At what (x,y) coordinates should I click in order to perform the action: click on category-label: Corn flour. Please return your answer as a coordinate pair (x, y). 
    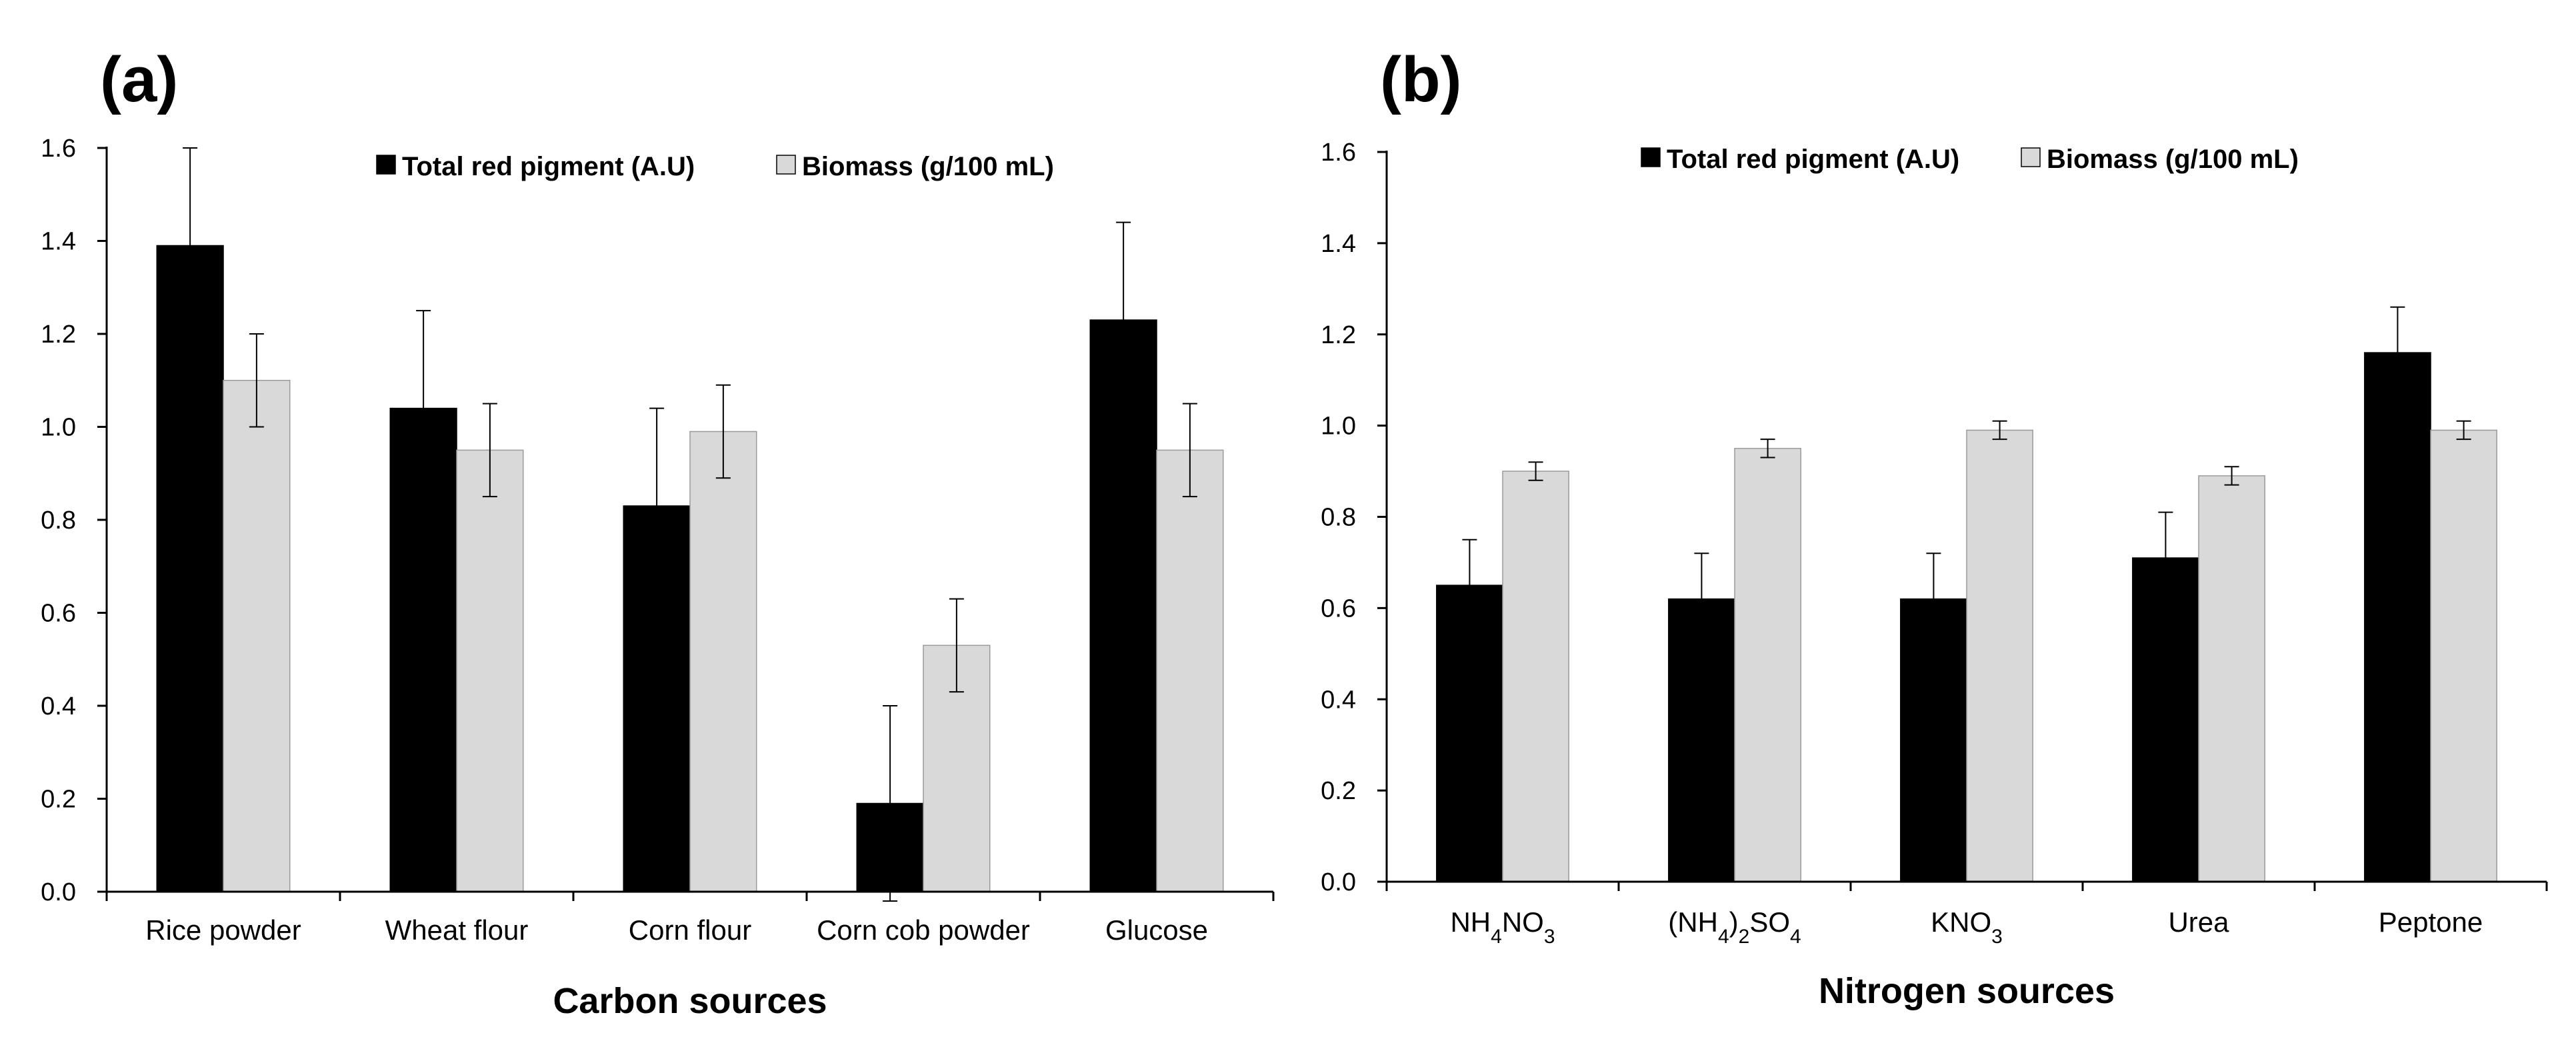
    Looking at the image, I should click on (690, 930).